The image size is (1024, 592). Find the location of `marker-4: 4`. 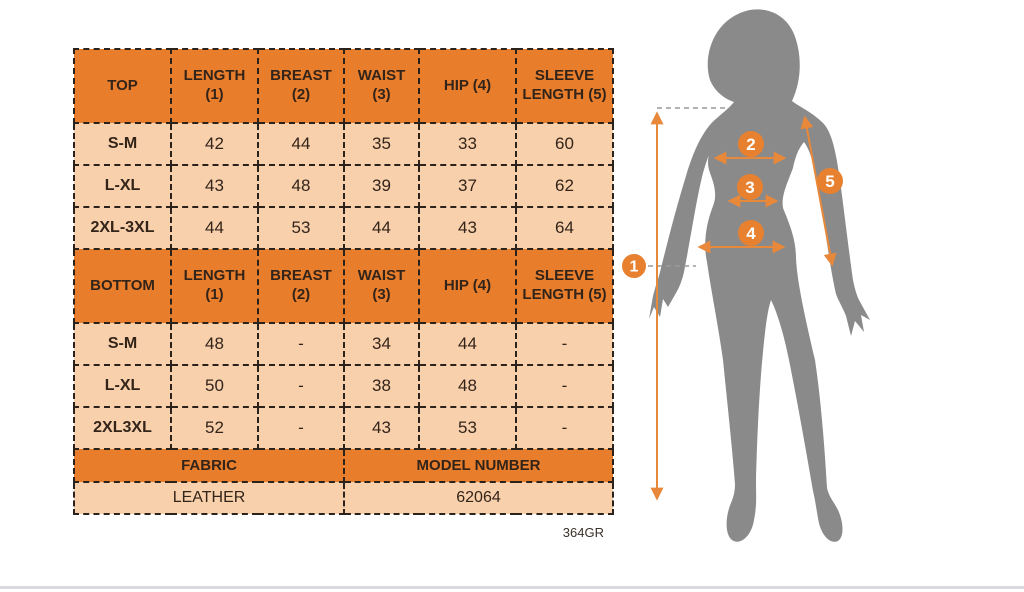

marker-4: 4 is located at coordinates (751, 233).